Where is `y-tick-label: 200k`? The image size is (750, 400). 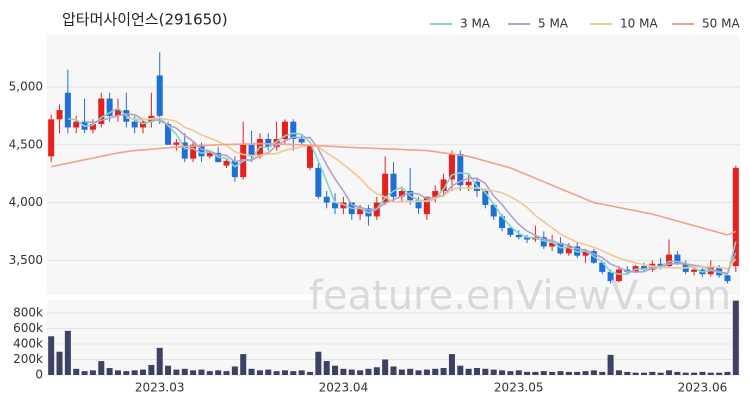 y-tick-label: 200k is located at coordinates (28, 359).